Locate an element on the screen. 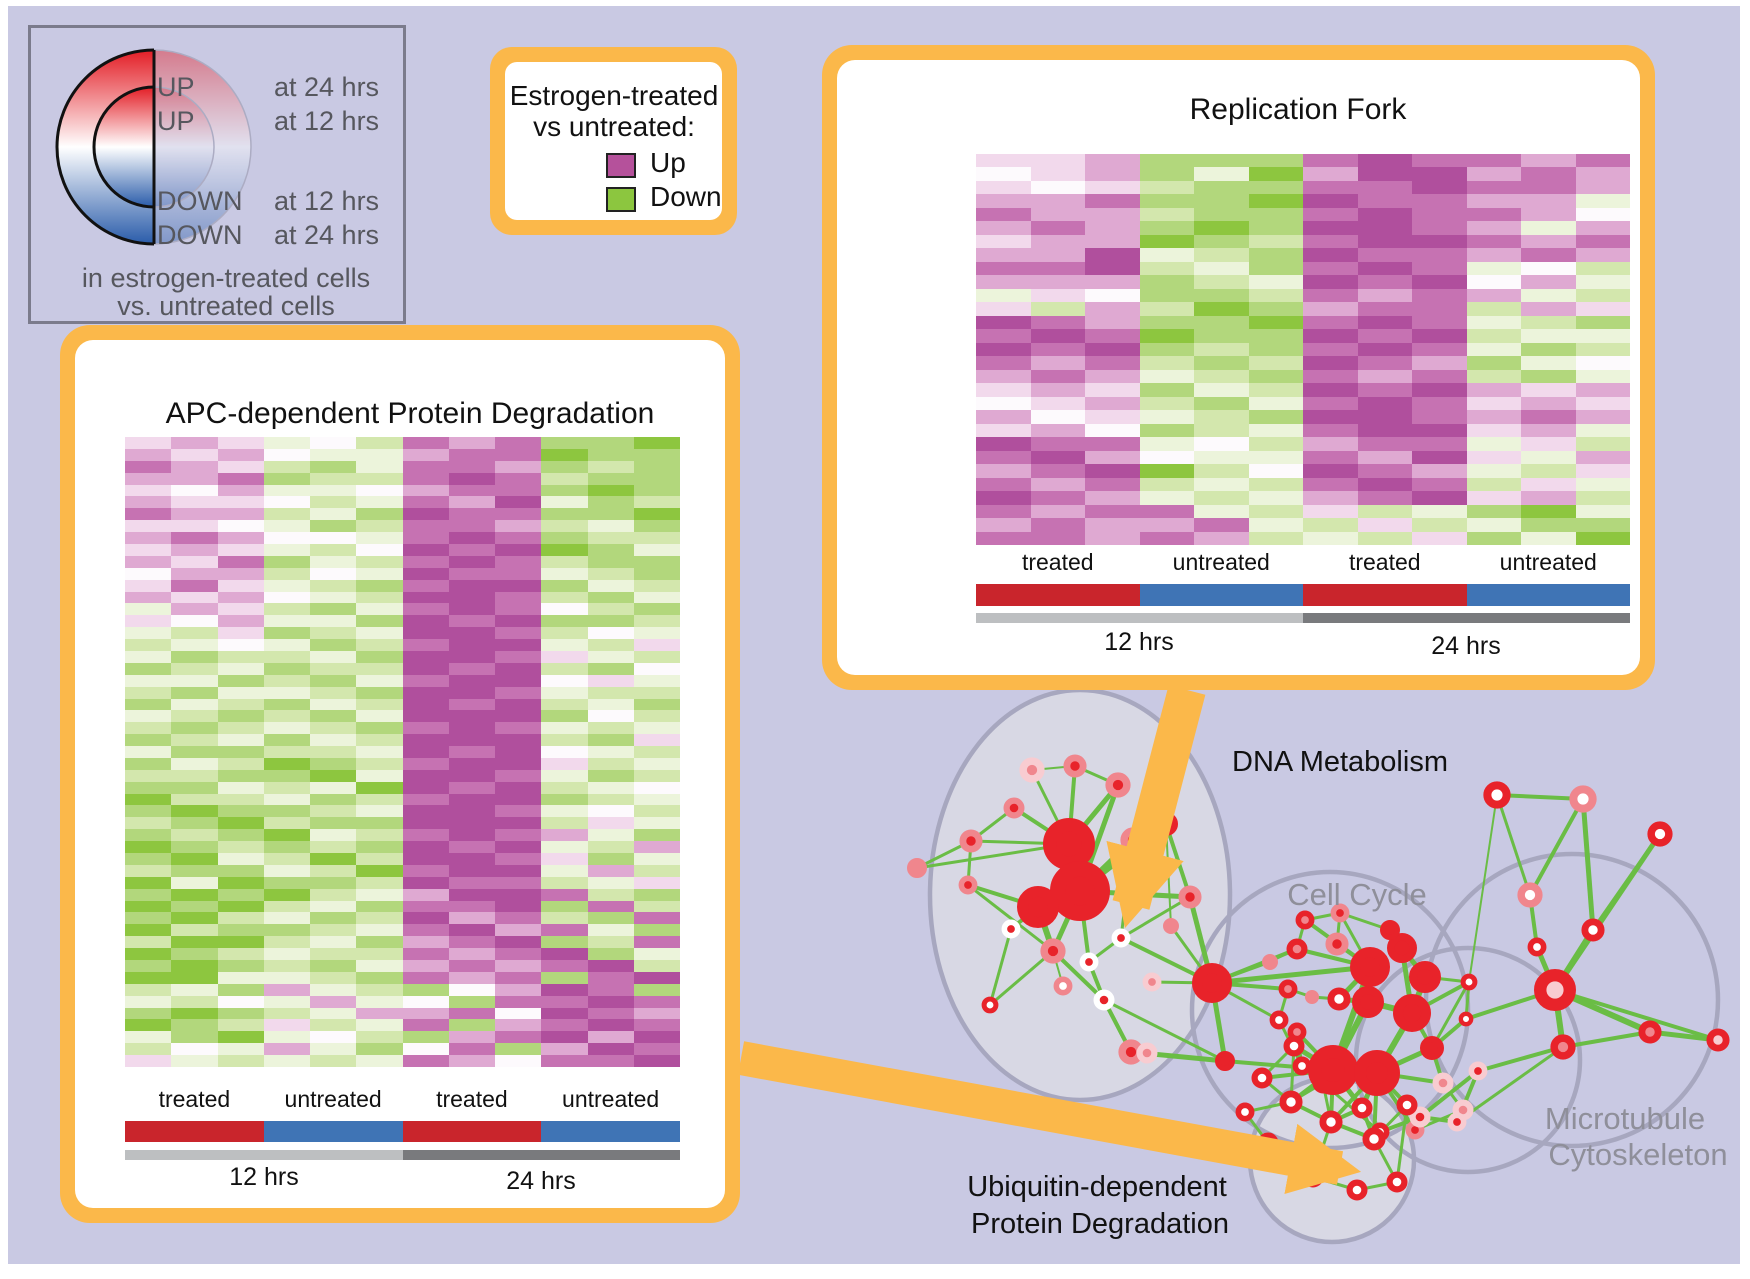  ring-down-inner-time: at 12 hrs is located at coordinates (327, 201).